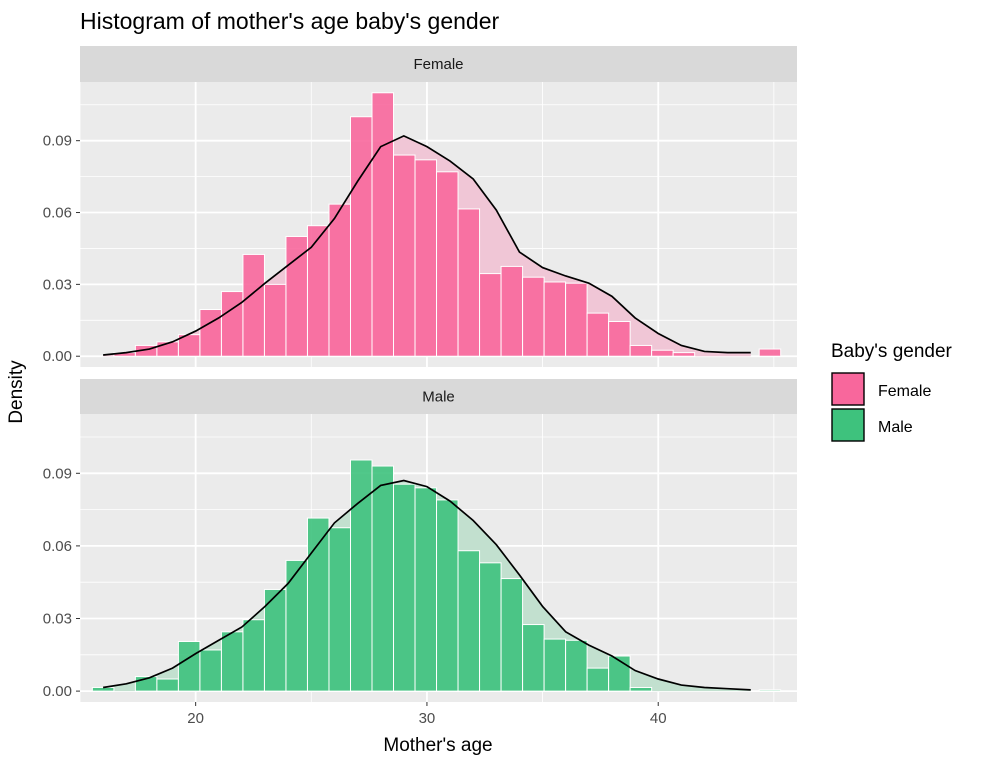 The height and width of the screenshot is (765, 997). What do you see at coordinates (848, 425) in the screenshot?
I see `legend-key-male` at bounding box center [848, 425].